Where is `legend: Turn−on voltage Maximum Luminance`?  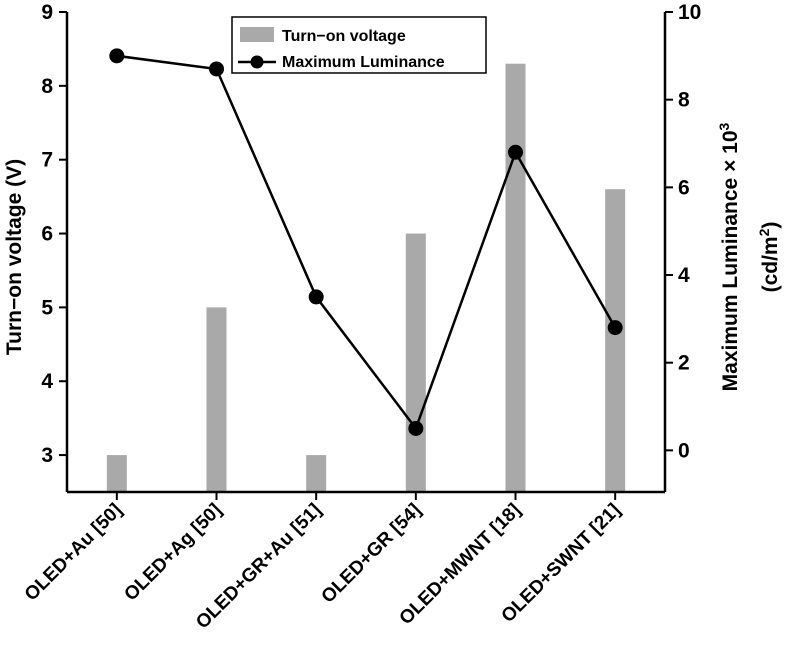
legend: Turn−on voltage Maximum Luminance is located at coordinates (359, 45).